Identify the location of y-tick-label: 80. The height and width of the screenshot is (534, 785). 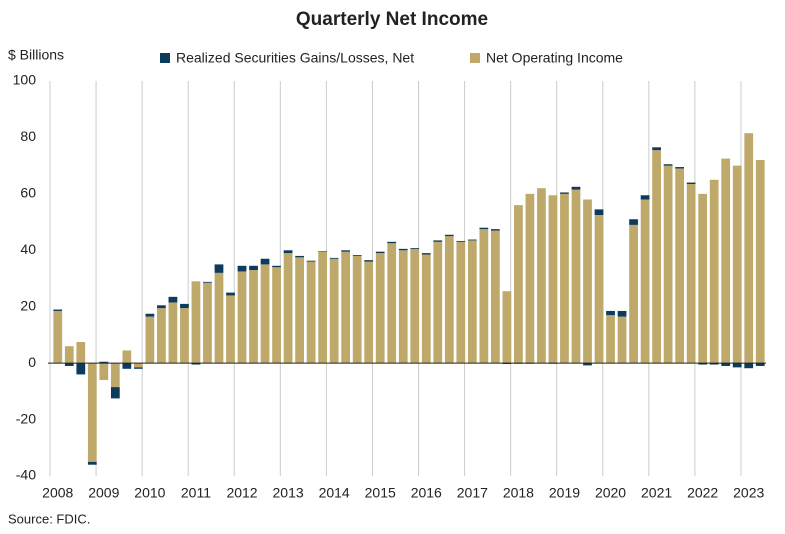
(28, 136).